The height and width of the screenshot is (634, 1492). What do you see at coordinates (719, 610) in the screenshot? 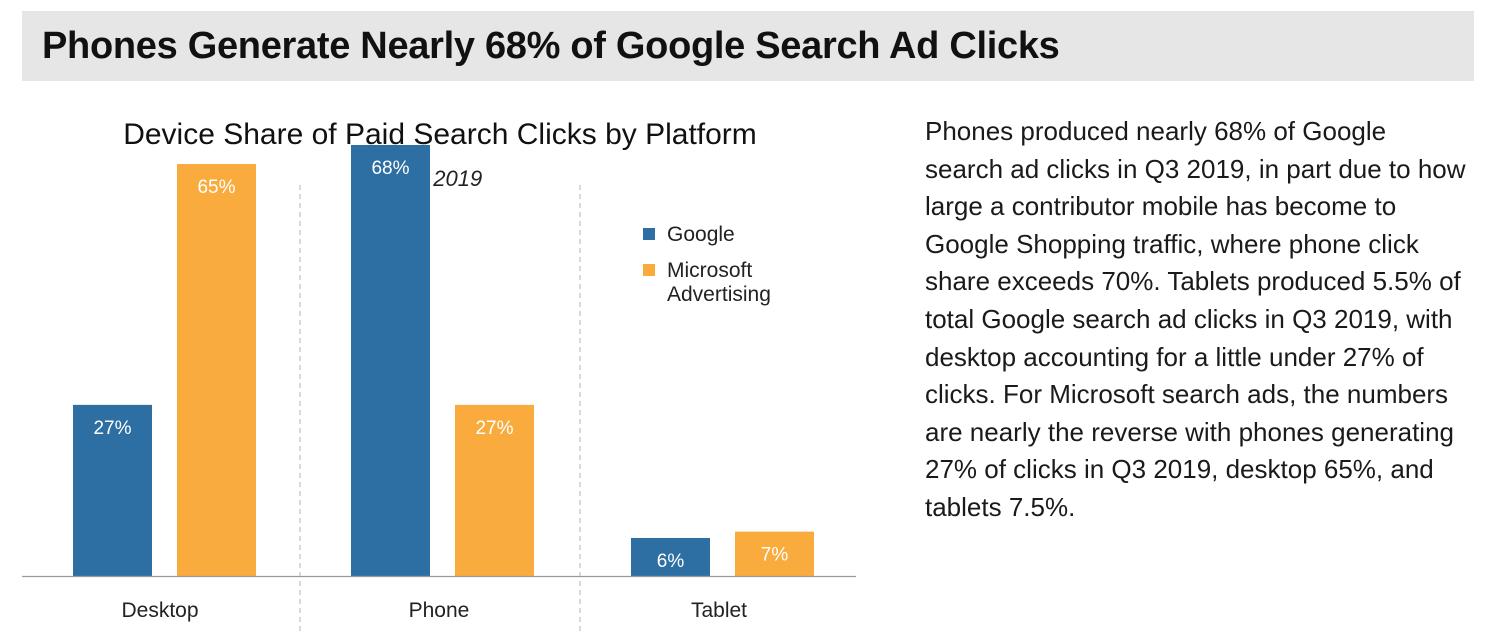
I see `category-label-tablet: Tablet` at bounding box center [719, 610].